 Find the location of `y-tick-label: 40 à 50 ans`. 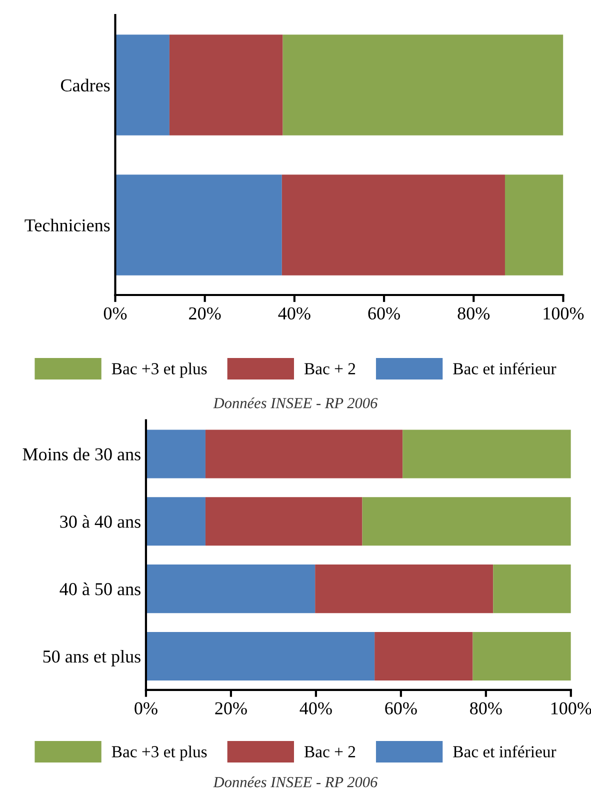

y-tick-label: 40 à 50 ans is located at coordinates (100, 589).